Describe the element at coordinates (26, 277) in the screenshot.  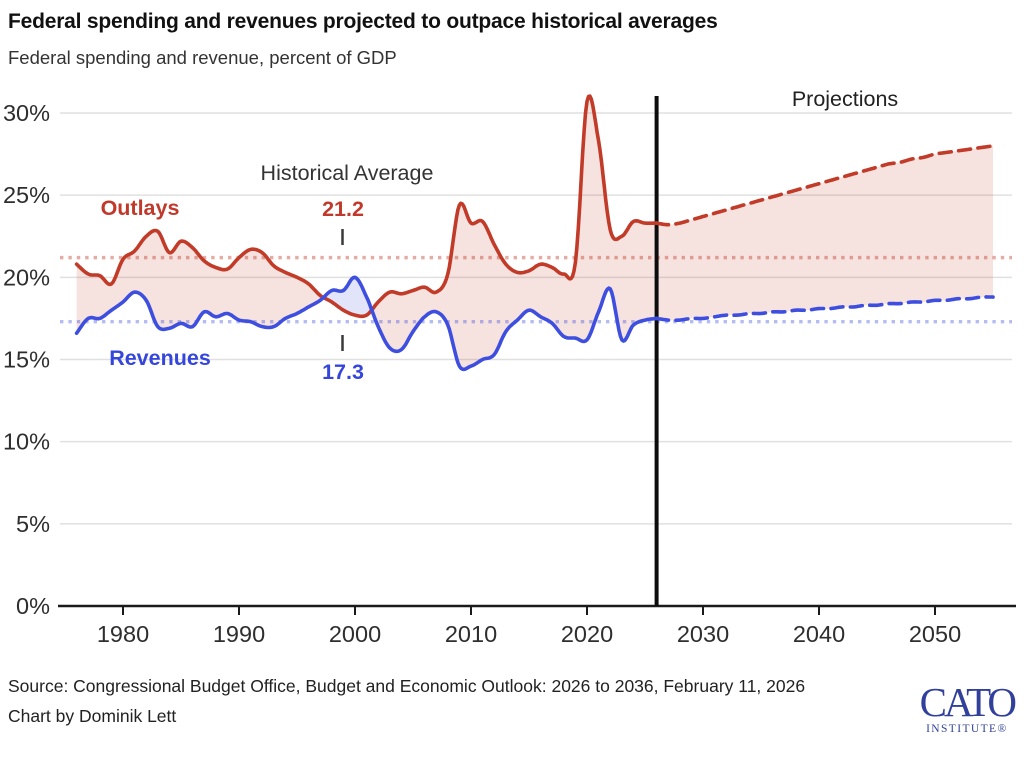
I see `y-axis-label: 20%` at that location.